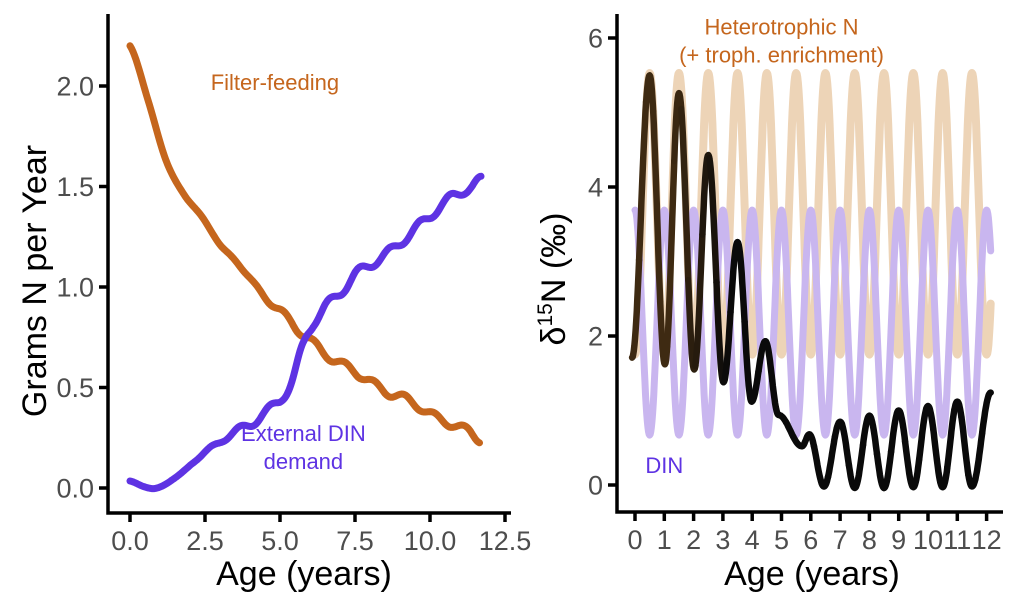  Describe the element at coordinates (430, 541) in the screenshot. I see `x-tick-label: 10.0` at that location.